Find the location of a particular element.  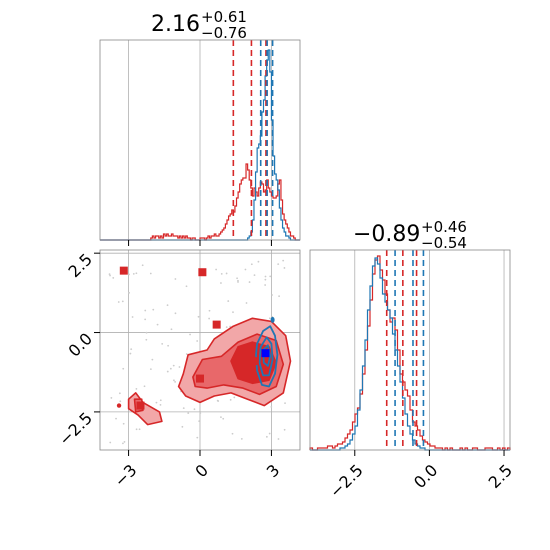

y-marginal-tick-label-0: −2.5 is located at coordinates (346, 481).